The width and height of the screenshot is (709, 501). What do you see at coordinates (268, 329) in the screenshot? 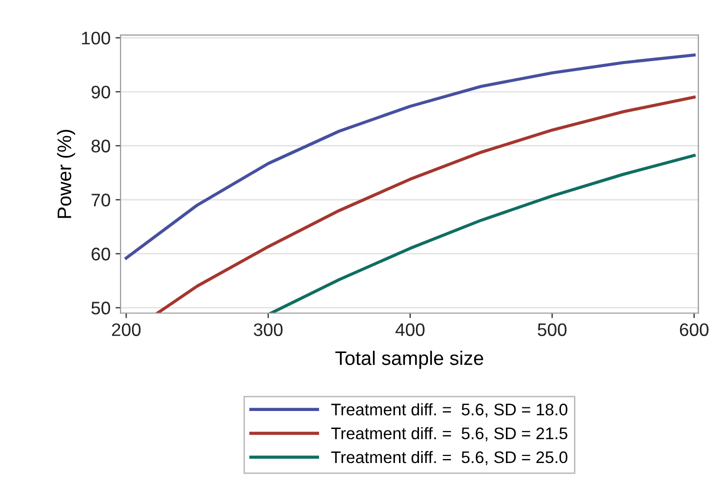
I see `x-tick-label: 300` at bounding box center [268, 329].